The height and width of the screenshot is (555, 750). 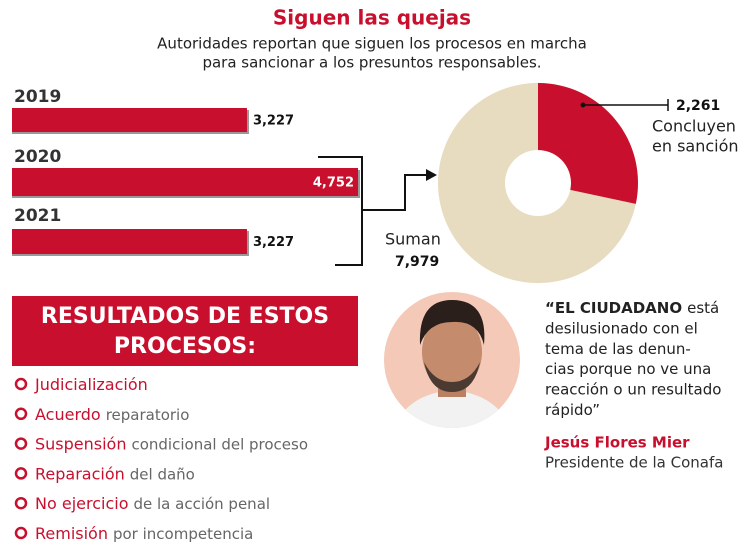 I want to click on quote-text: cias porque no ve una, so click(x=628, y=369).